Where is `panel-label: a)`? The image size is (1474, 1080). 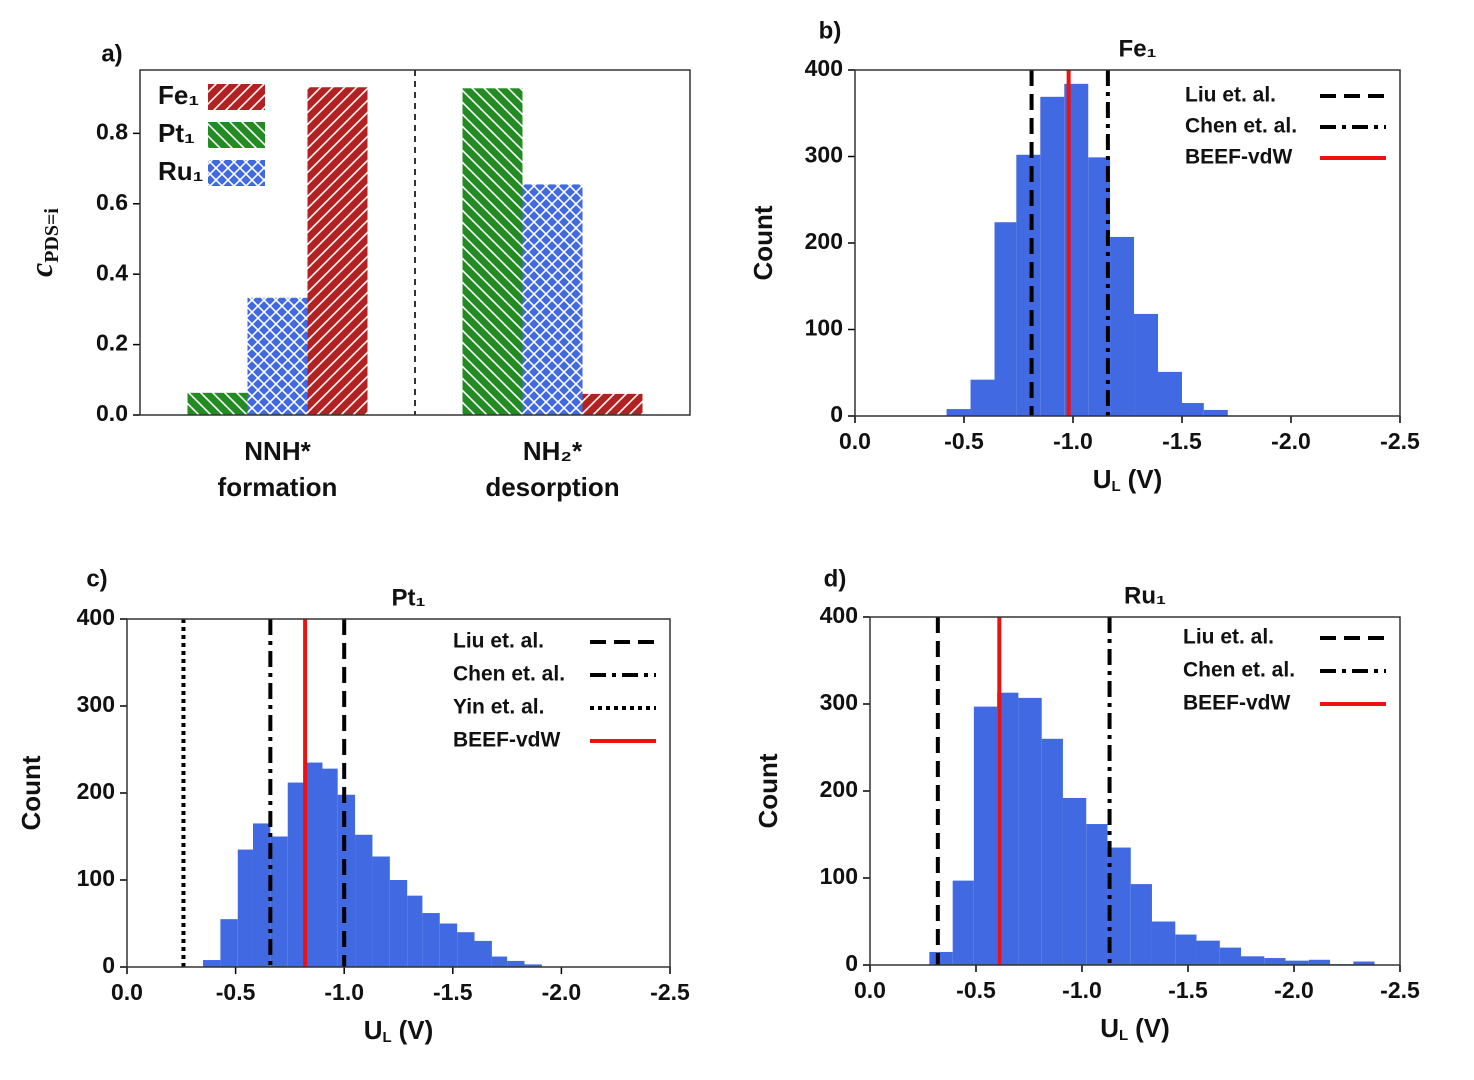 panel-label: a) is located at coordinates (111, 53).